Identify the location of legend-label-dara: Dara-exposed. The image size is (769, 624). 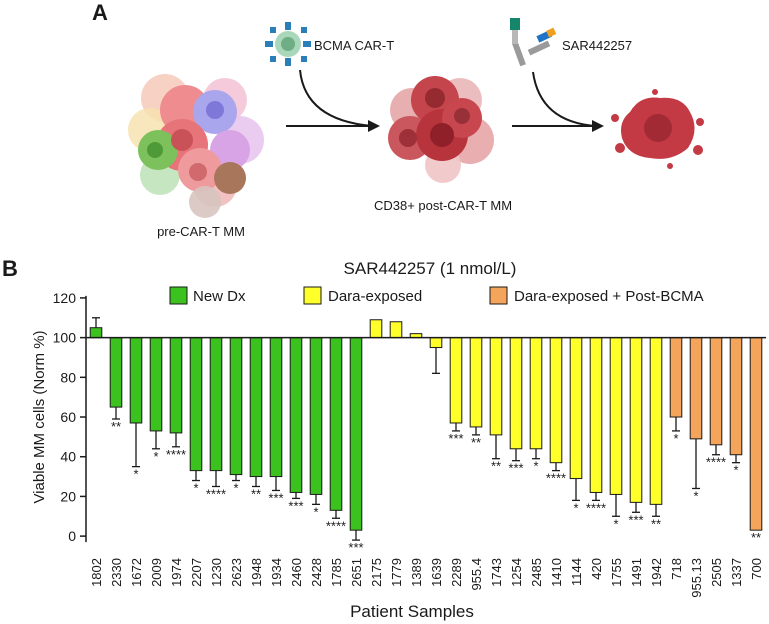
(375, 296).